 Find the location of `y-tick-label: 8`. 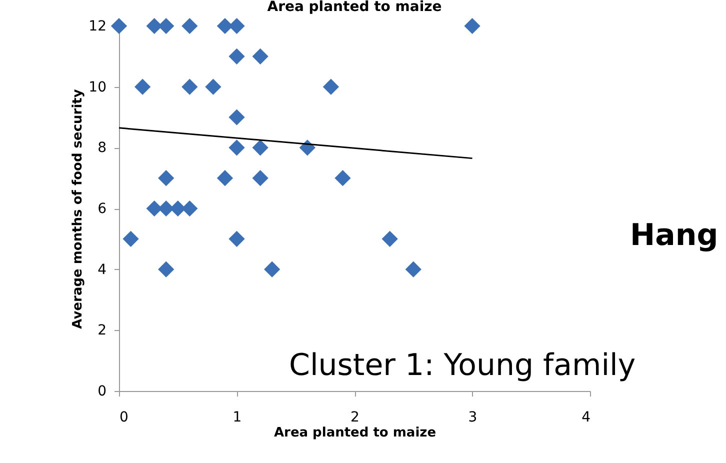

y-tick-label: 8 is located at coordinates (102, 148).